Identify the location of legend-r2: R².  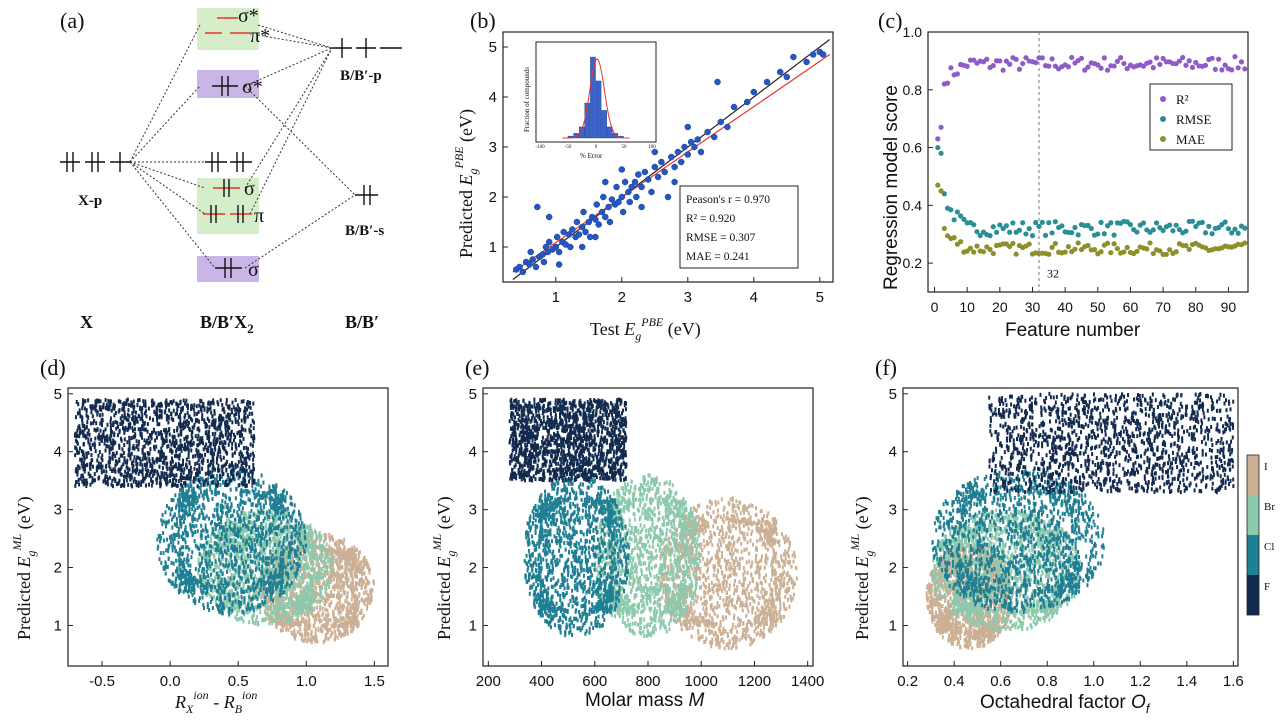
(1182, 99).